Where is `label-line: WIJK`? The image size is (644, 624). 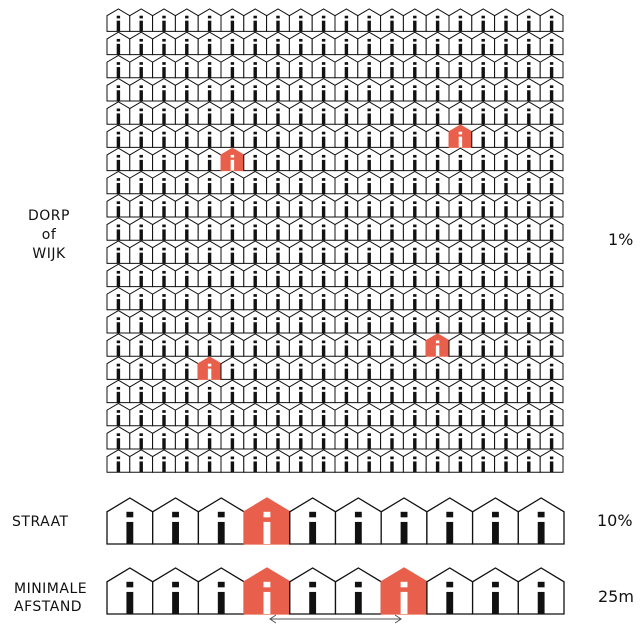
label-line: WIJK is located at coordinates (49, 254).